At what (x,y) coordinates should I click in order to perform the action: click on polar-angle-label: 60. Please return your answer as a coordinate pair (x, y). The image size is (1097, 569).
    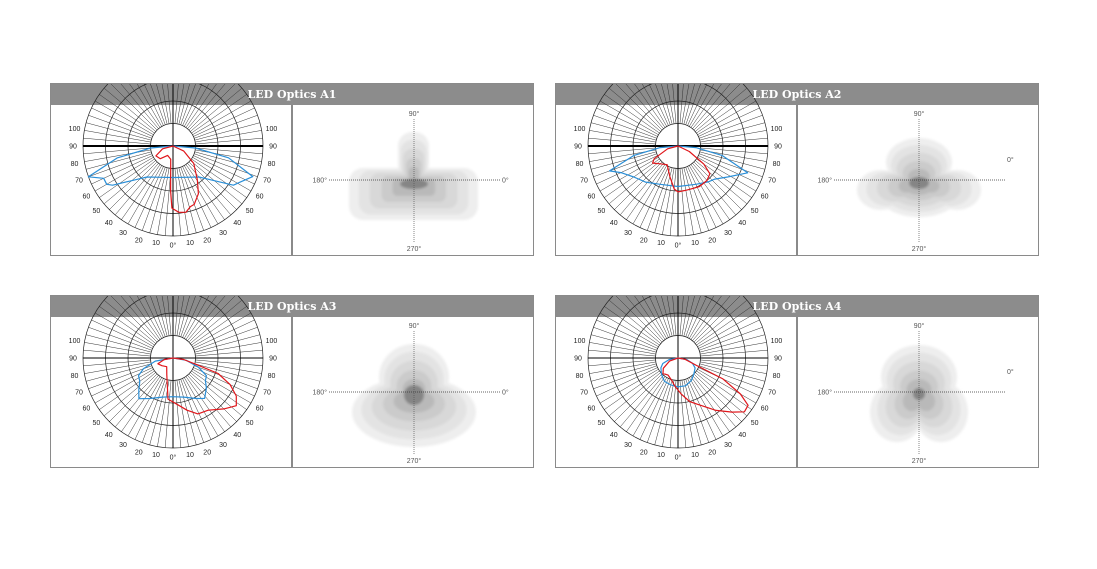
    Looking at the image, I should click on (765, 197).